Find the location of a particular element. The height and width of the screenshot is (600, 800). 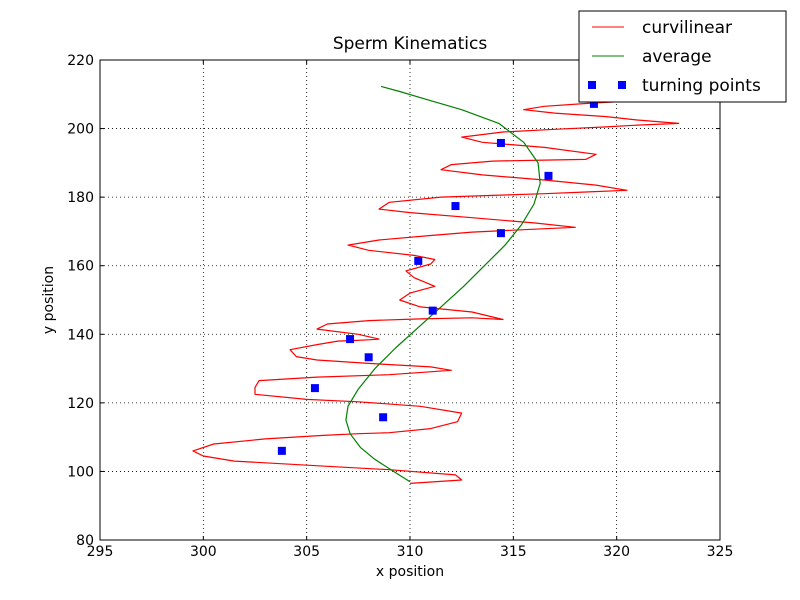

x-tick-label: 325 is located at coordinates (720, 552).